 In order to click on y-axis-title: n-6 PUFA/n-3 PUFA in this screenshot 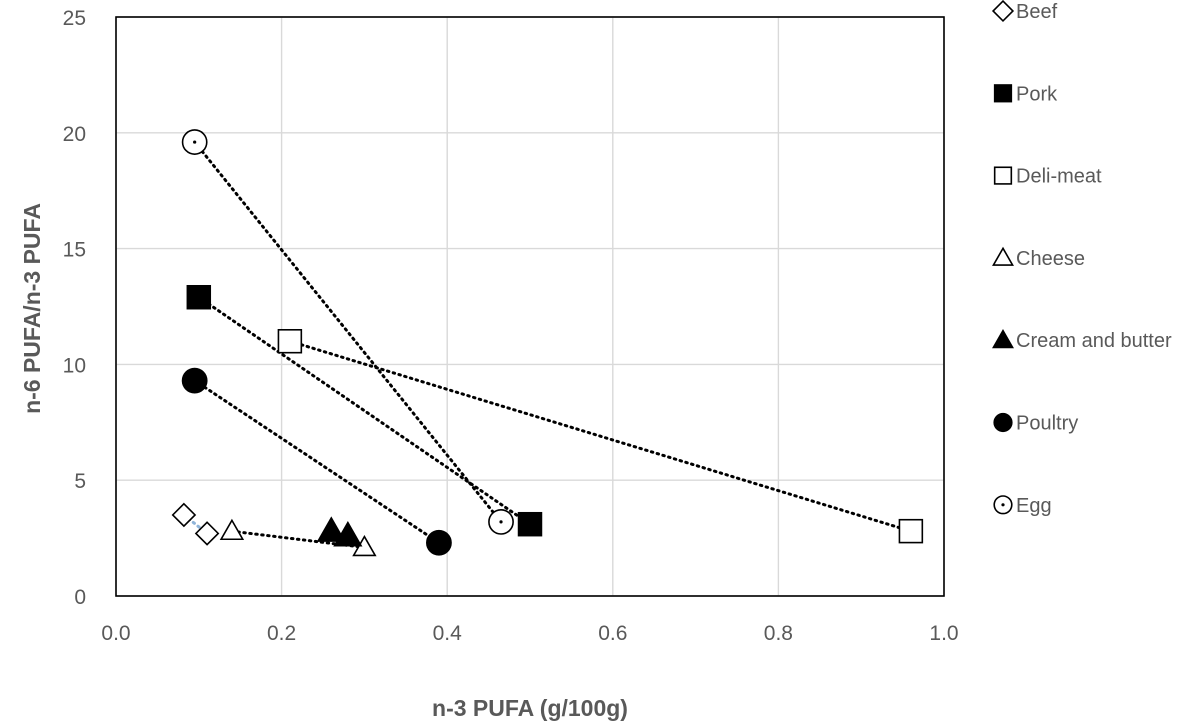, I will do `click(32, 308)`.